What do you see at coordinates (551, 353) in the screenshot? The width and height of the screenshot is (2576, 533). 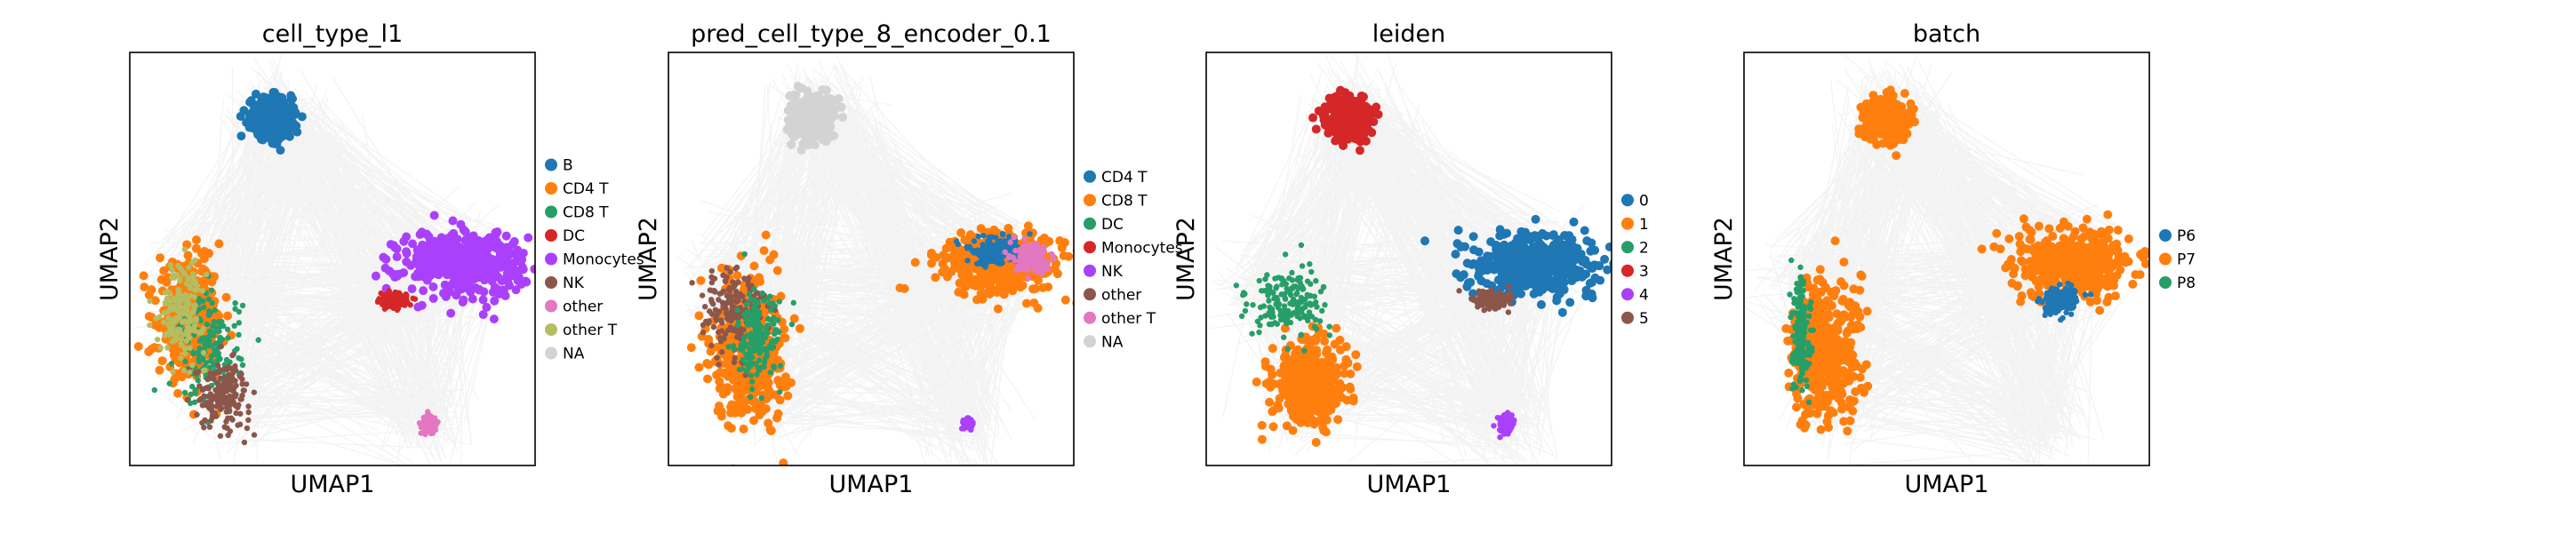 I see `legend-marker` at bounding box center [551, 353].